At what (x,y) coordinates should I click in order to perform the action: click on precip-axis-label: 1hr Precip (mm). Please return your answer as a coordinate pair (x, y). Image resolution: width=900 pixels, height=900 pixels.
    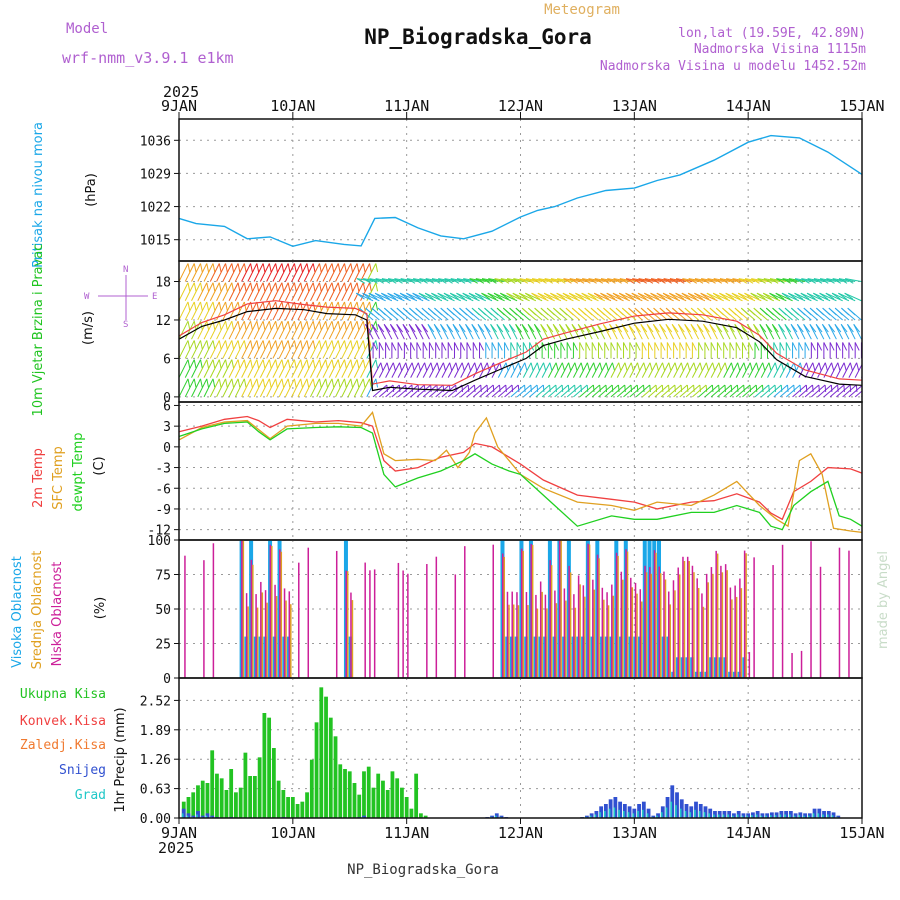
    Looking at the image, I should click on (120, 759).